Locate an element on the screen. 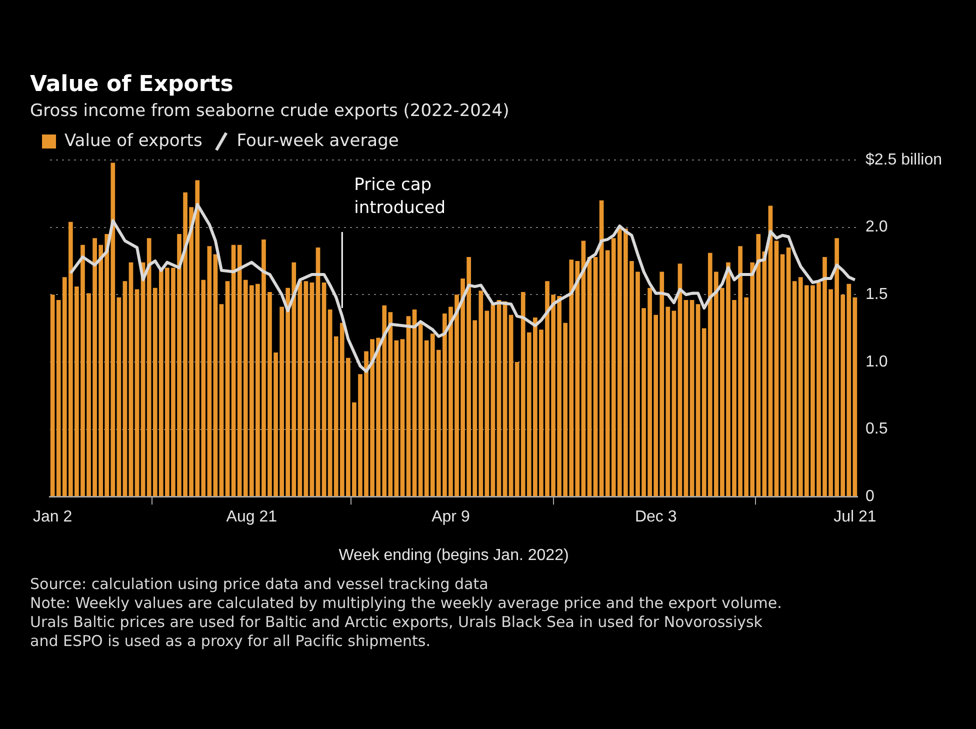 The image size is (976, 729). legend-label: Four-week average is located at coordinates (317, 140).